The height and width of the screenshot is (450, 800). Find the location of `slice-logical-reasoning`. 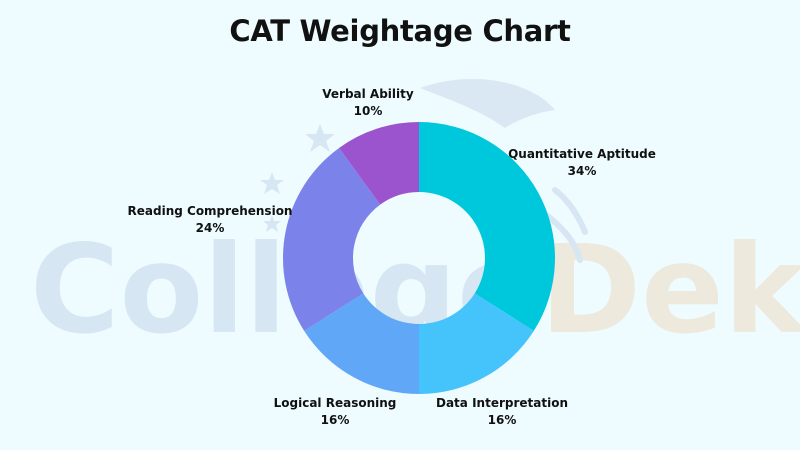

slice-logical-reasoning is located at coordinates (361, 344).